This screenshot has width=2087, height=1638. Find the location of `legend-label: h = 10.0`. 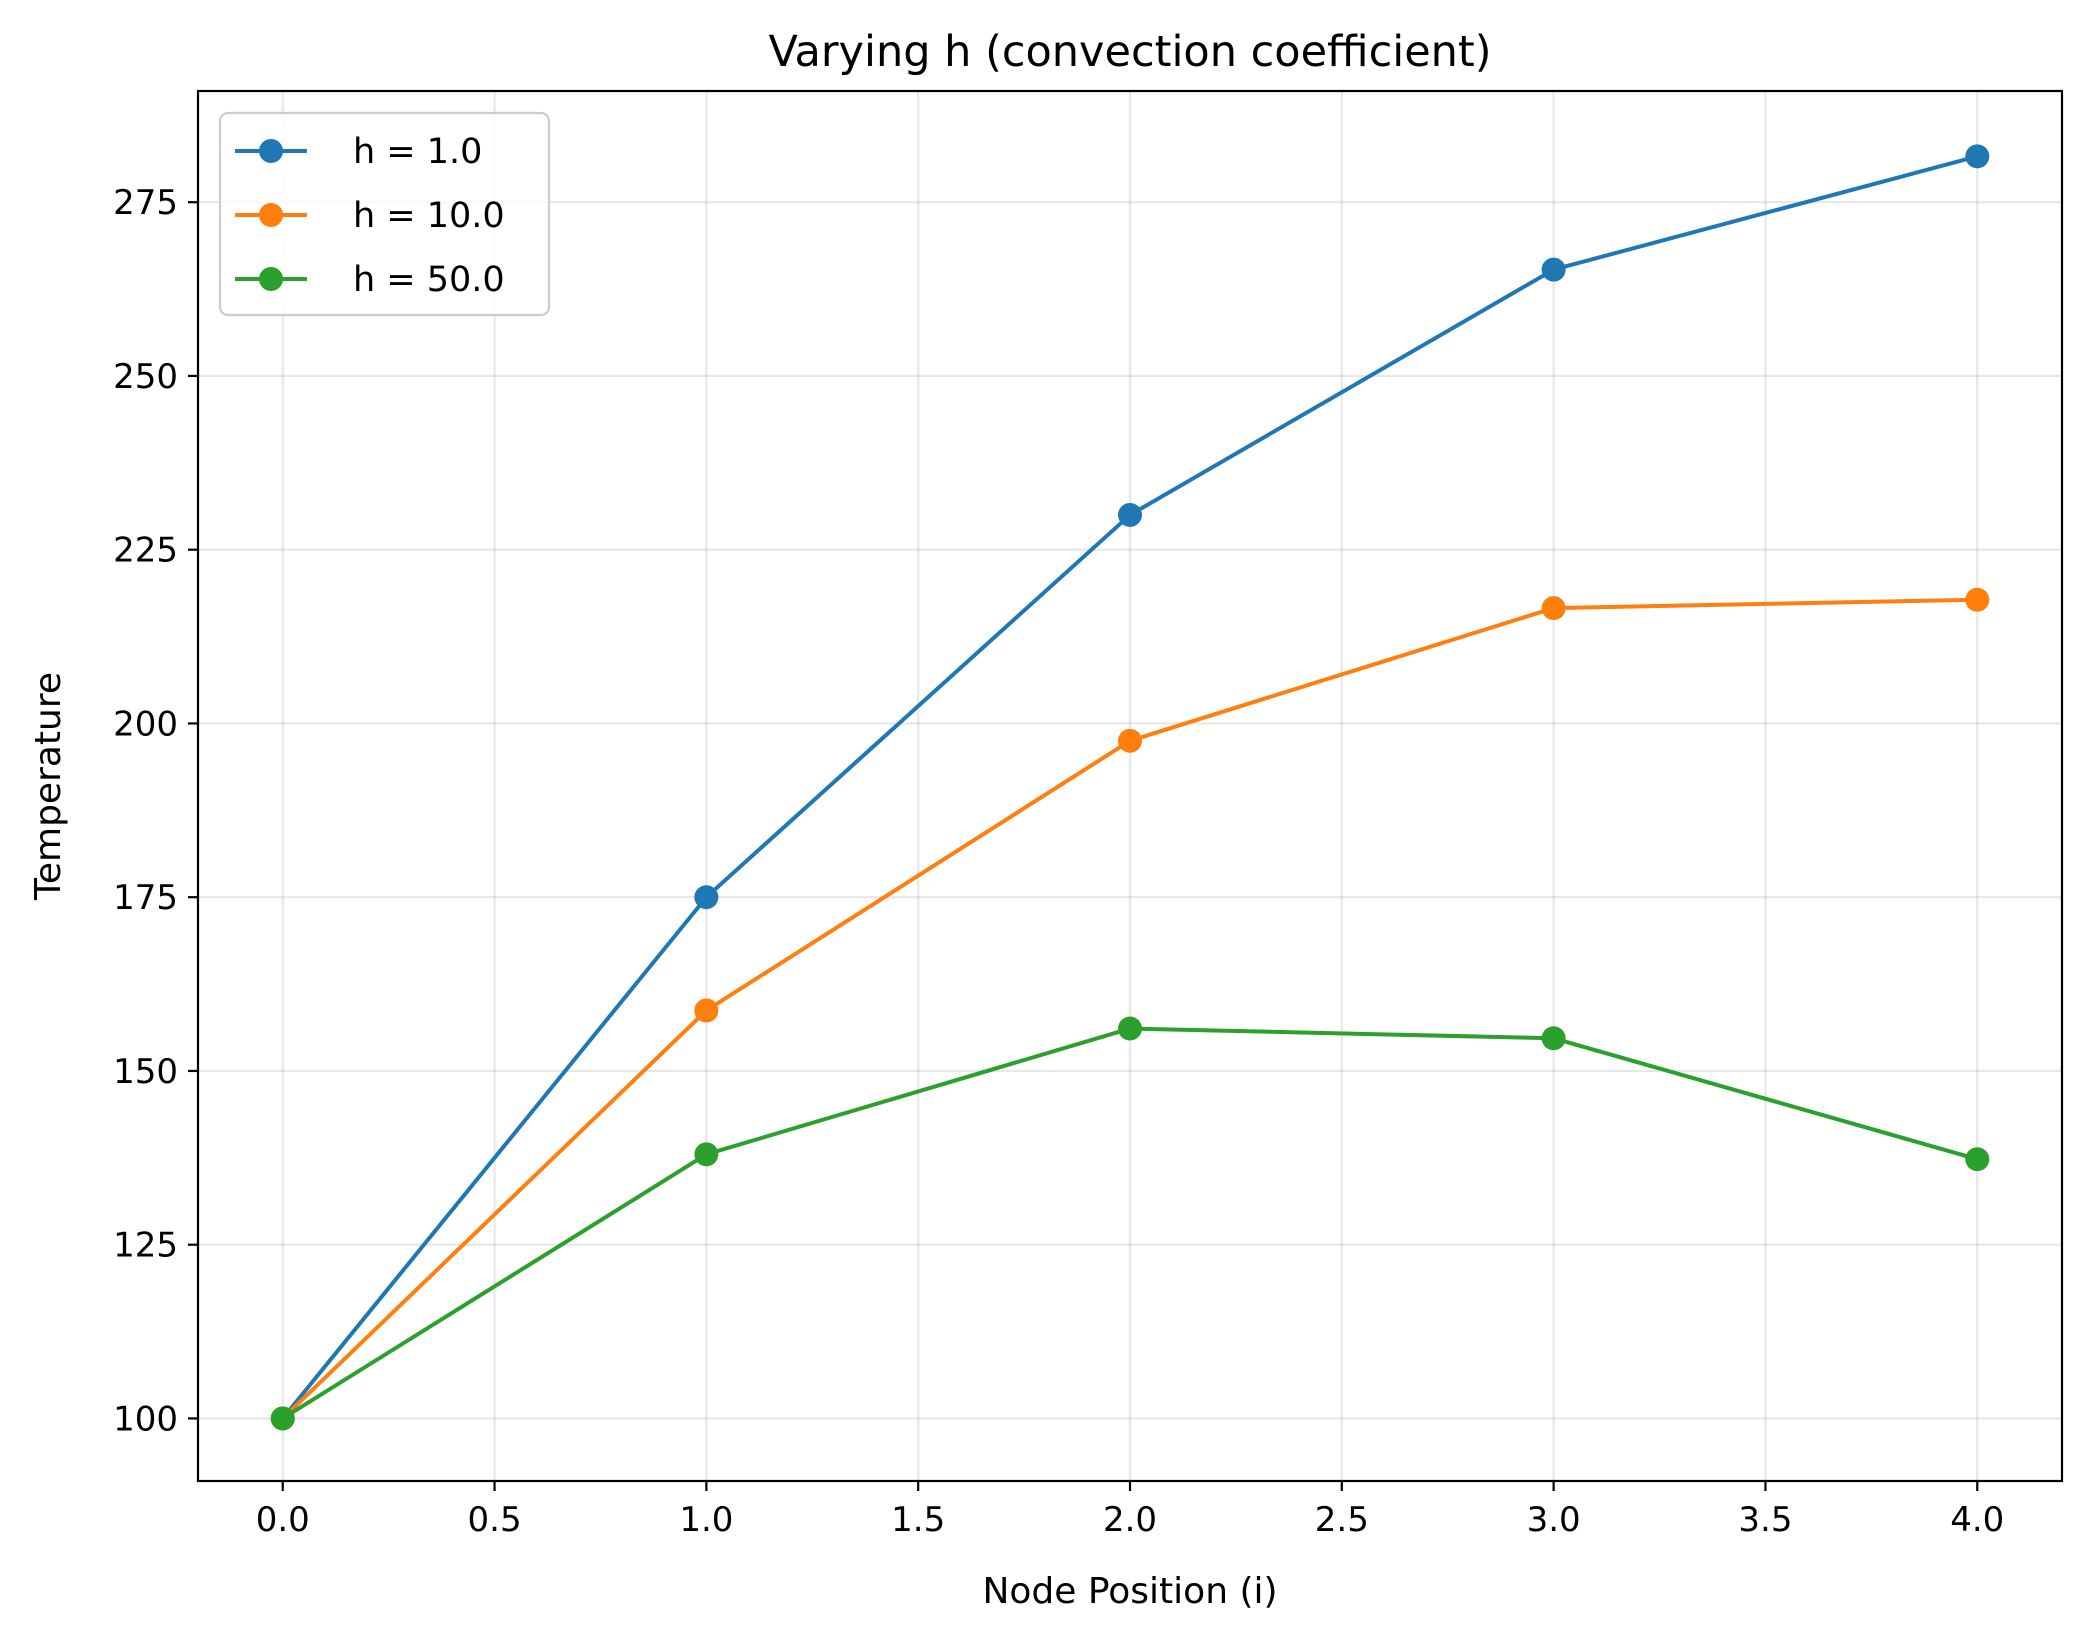

legend-label: h = 10.0 is located at coordinates (429, 216).